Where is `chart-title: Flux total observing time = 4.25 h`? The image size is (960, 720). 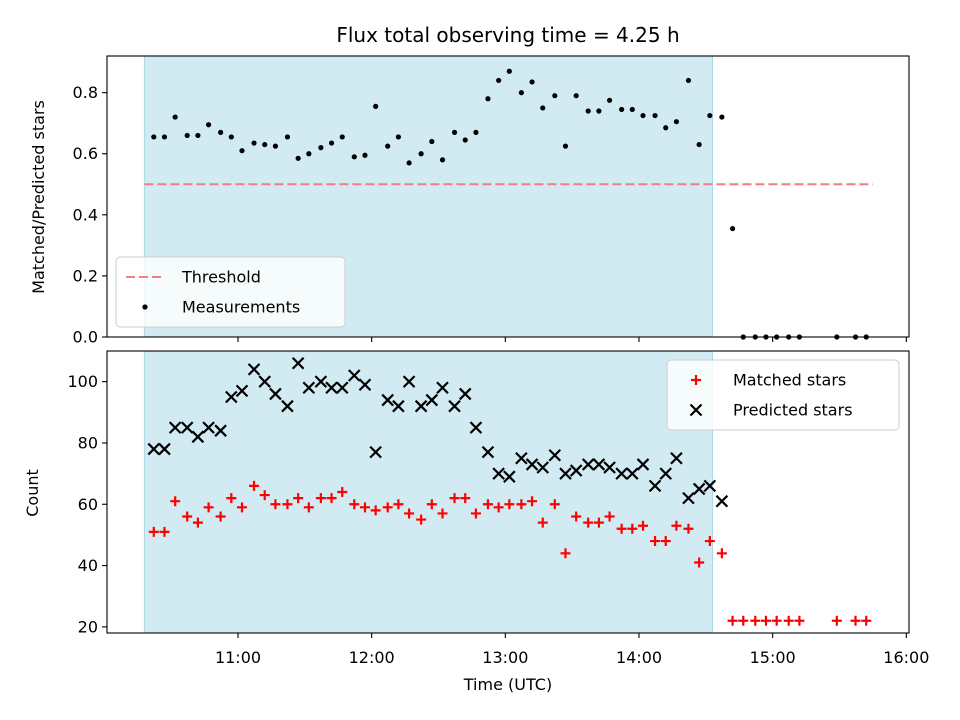
chart-title: Flux total observing time = 4.25 h is located at coordinates (507, 35).